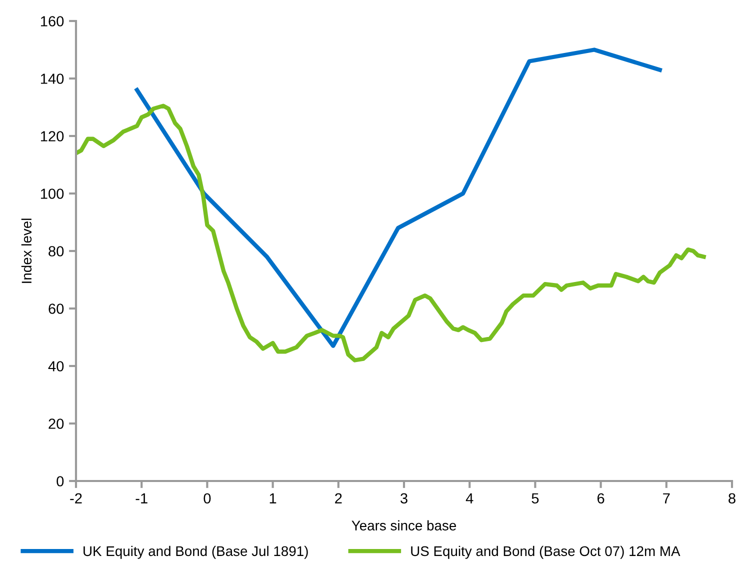 The height and width of the screenshot is (579, 741). I want to click on x-tick-label: 4, so click(470, 498).